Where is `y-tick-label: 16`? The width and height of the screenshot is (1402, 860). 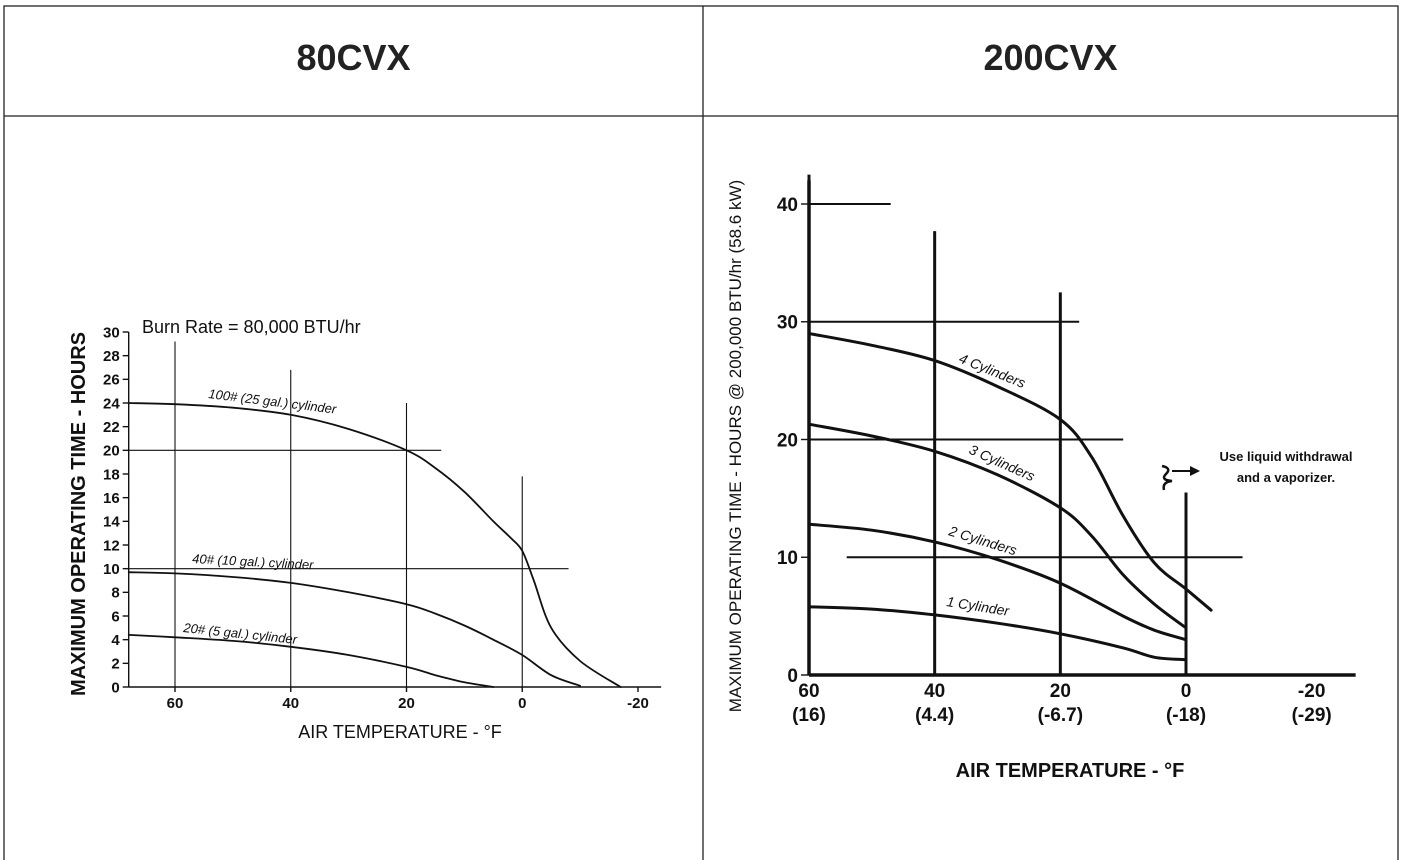 y-tick-label: 16 is located at coordinates (111, 498).